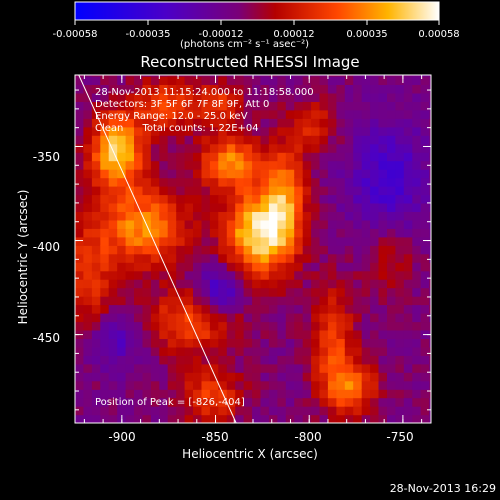  Describe the element at coordinates (367, 34) in the screenshot. I see `colorbar-tick-label: 0.00035` at that location.